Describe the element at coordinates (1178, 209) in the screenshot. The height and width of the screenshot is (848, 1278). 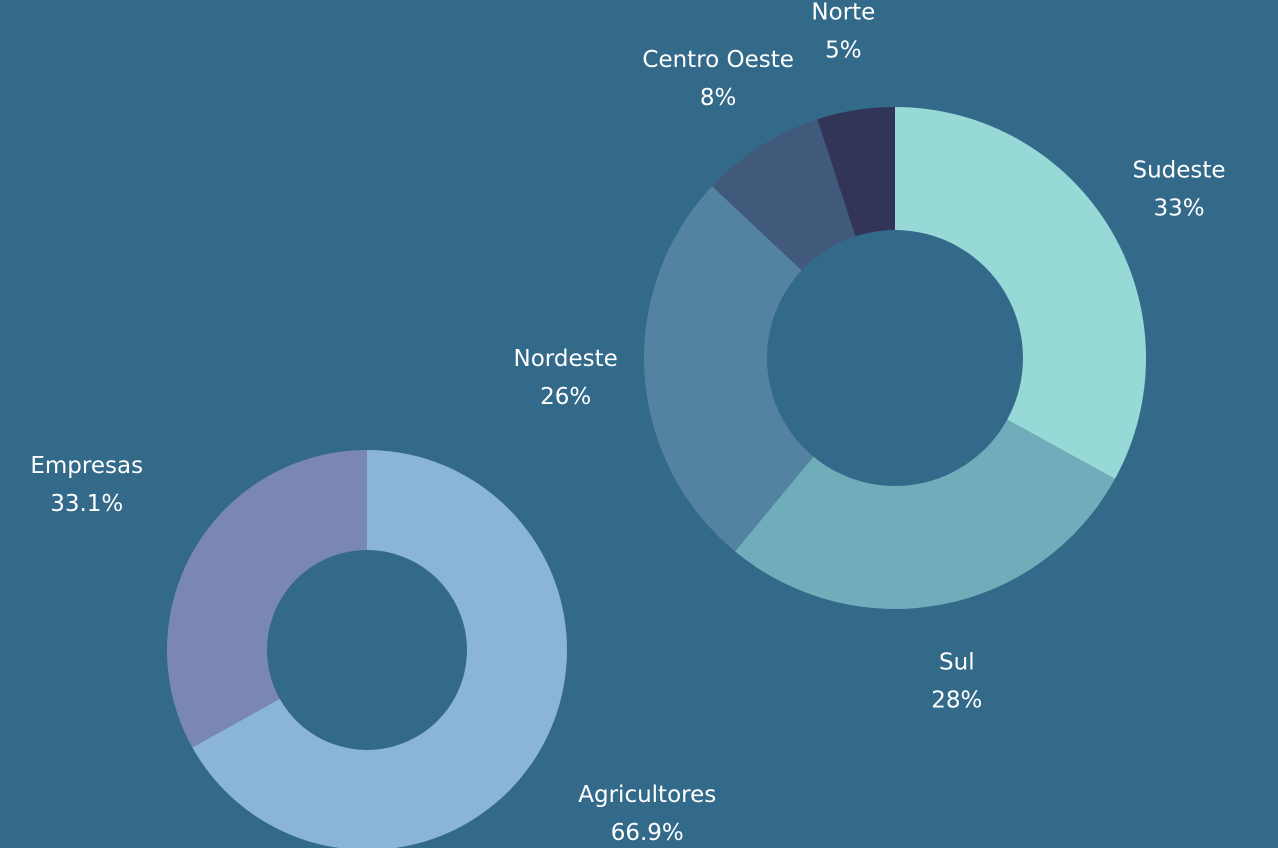
I see `slice-value: 33%` at that location.